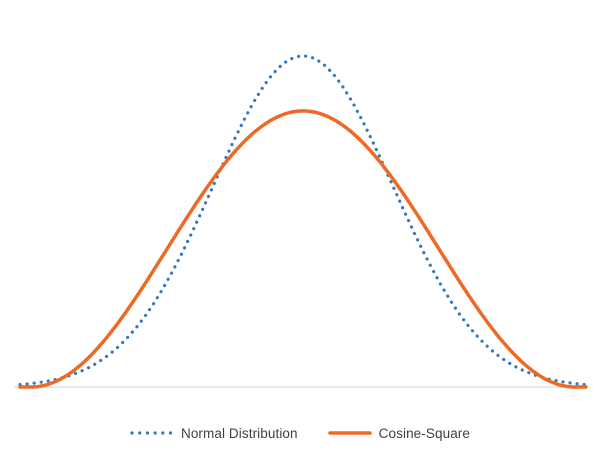  I want to click on solid-line-marker-icon, so click(349, 433).